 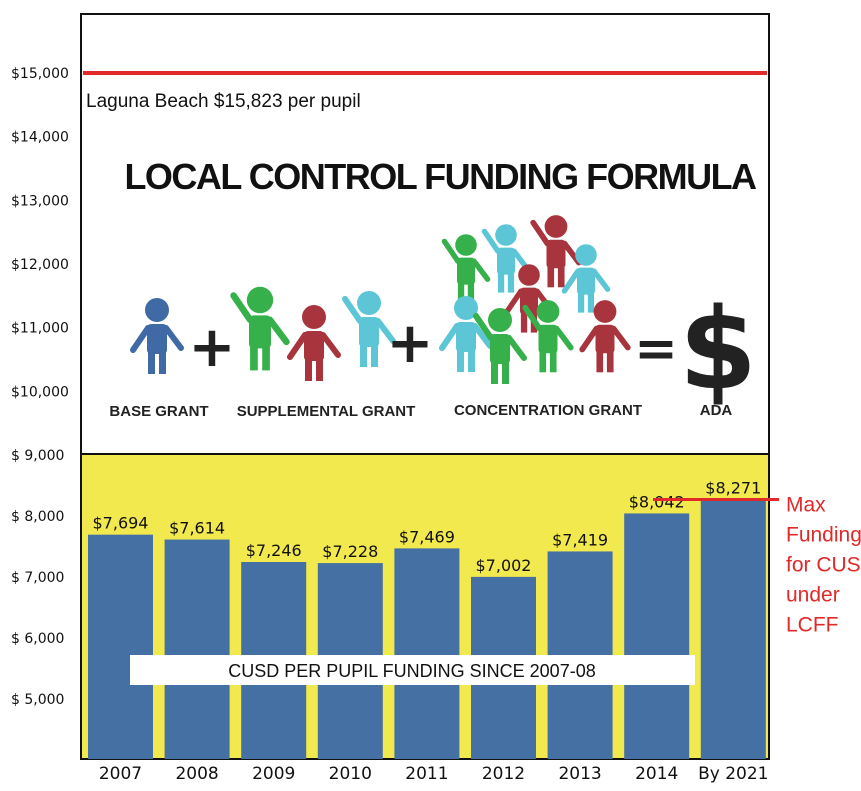 I want to click on x-axis: 2007 2008 2009 2010 2011 2012 2013 2014 By 2021, so click(x=434, y=774).